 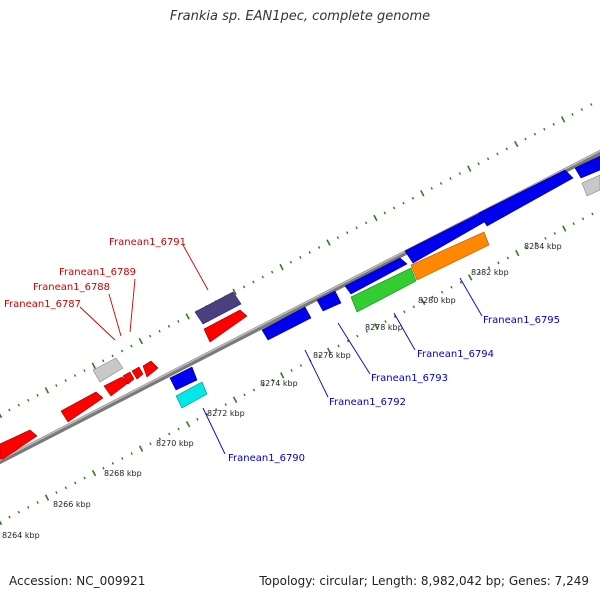 What do you see at coordinates (521, 320) in the screenshot?
I see `gene-label-franean1-6795: Franean1_6795` at bounding box center [521, 320].